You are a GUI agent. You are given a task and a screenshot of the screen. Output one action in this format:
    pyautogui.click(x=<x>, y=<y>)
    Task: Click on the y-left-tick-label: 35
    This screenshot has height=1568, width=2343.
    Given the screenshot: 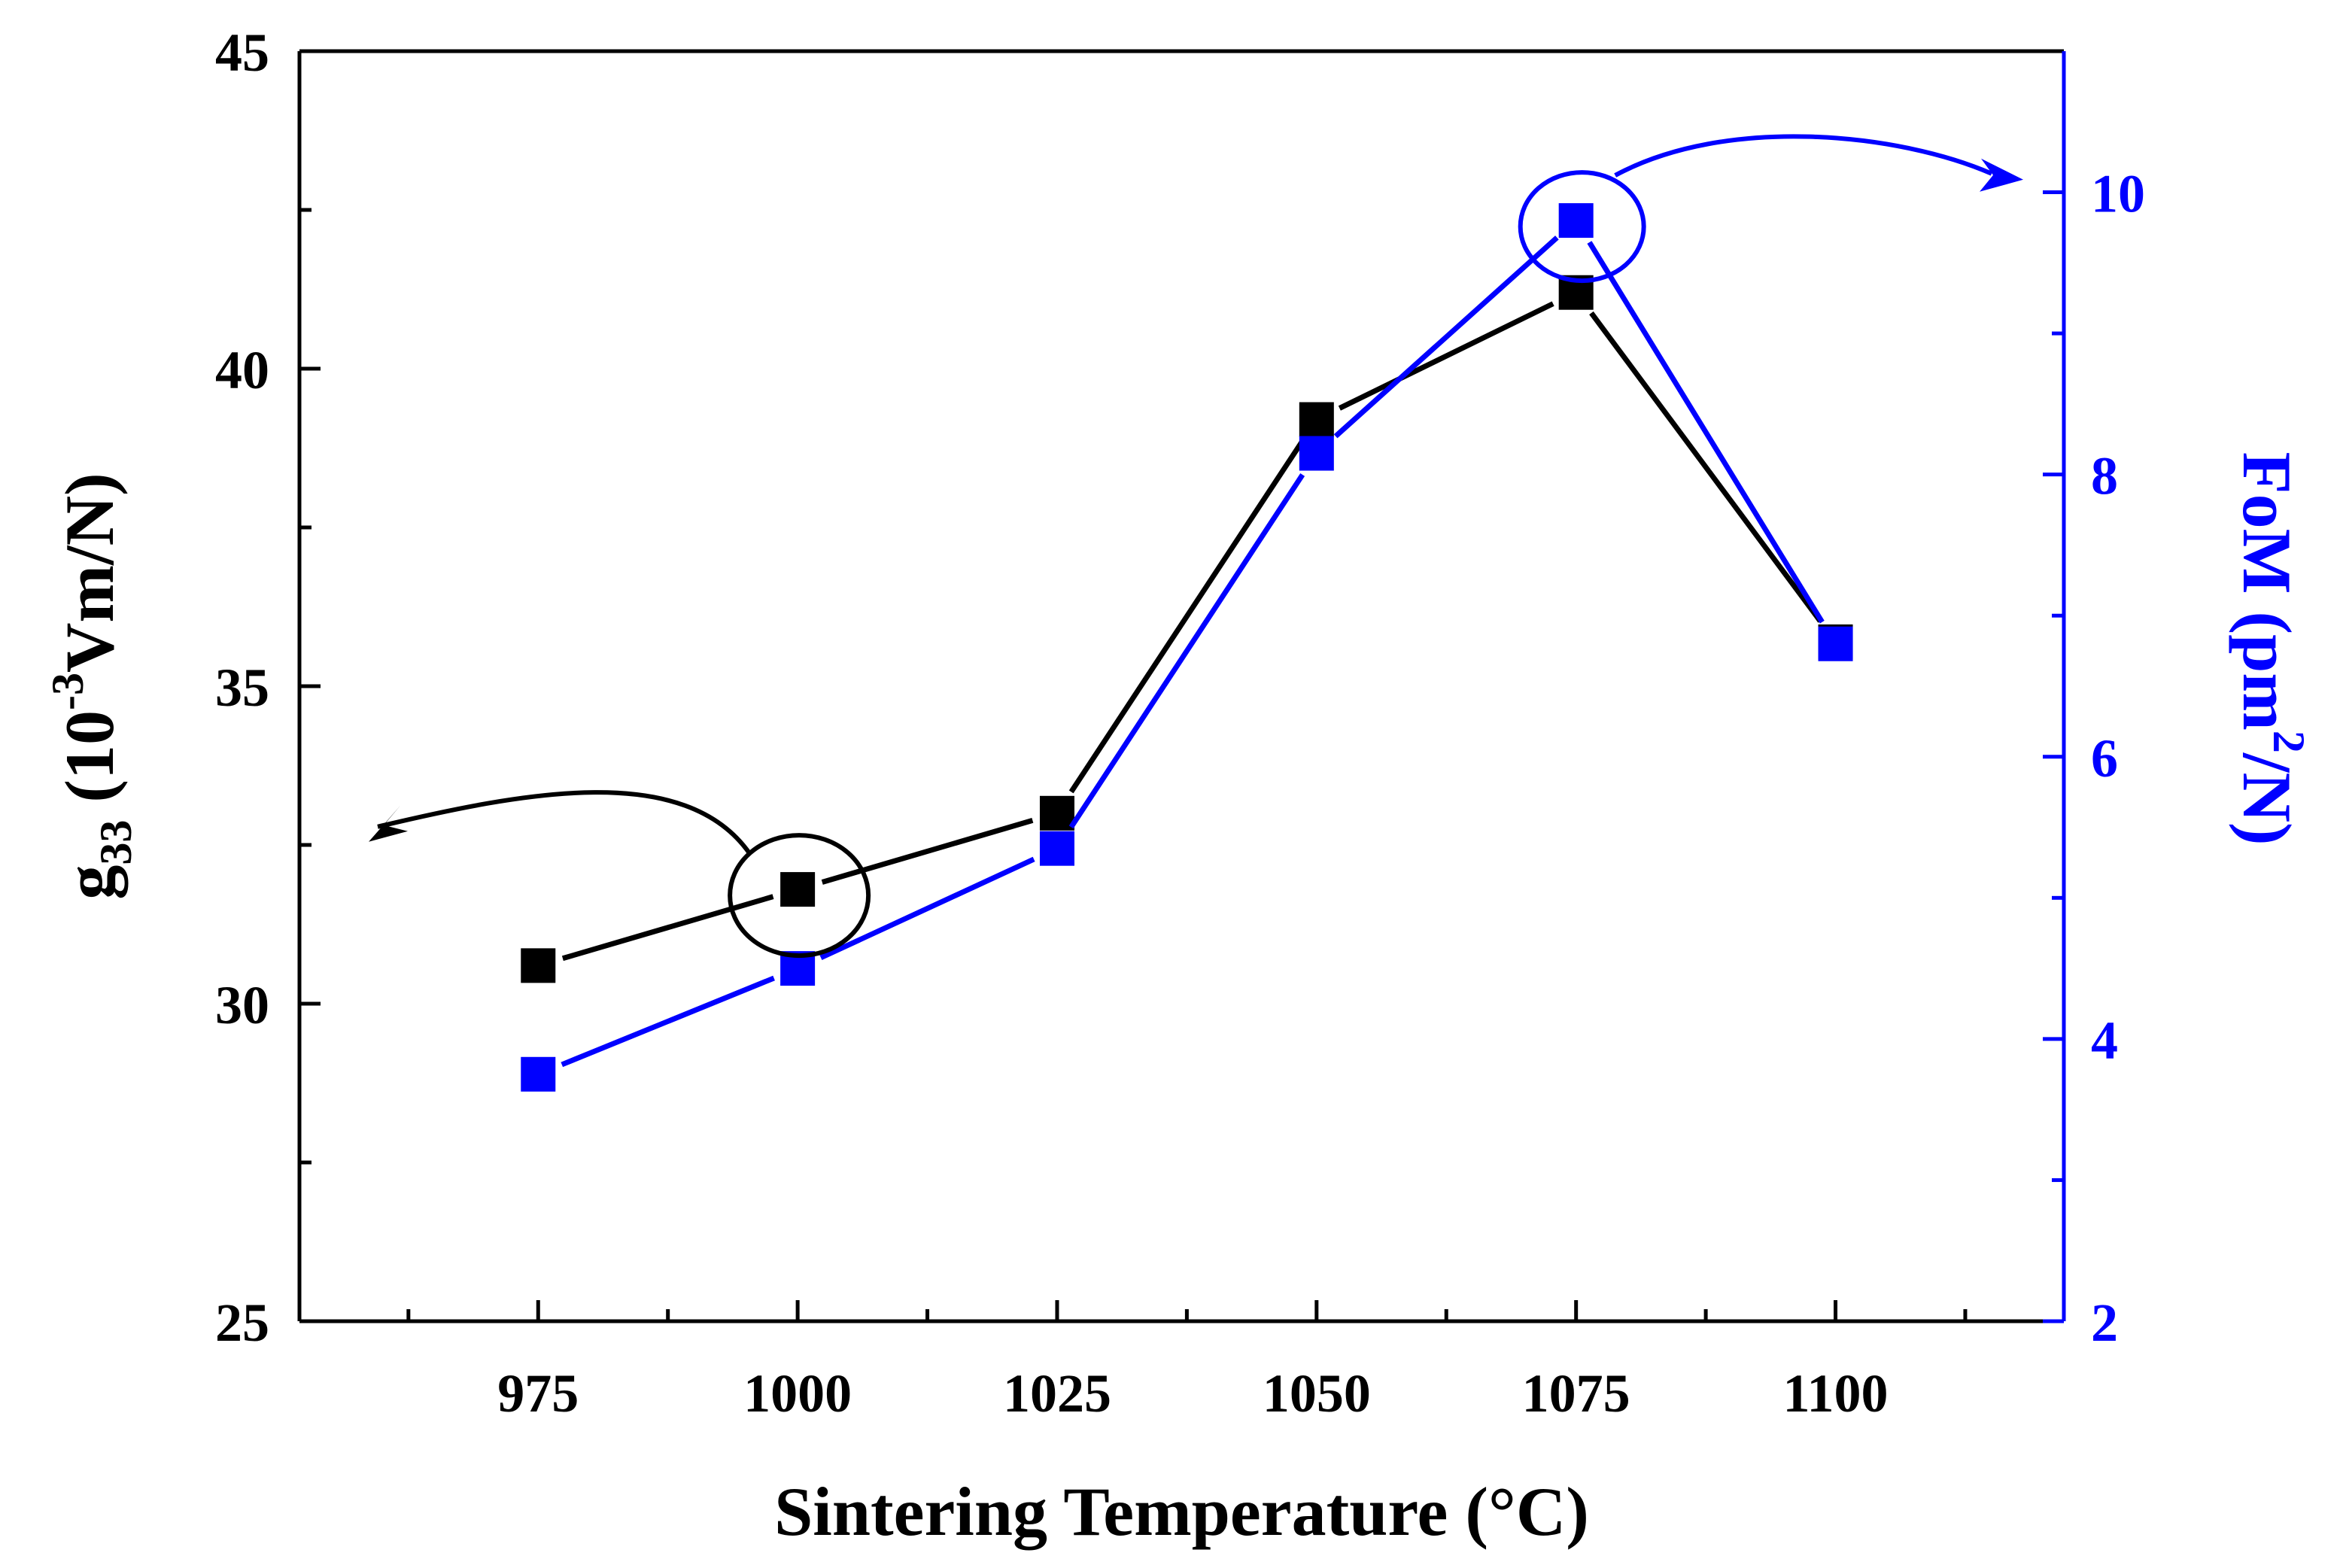 What is the action you would take?
    pyautogui.click(x=242, y=688)
    